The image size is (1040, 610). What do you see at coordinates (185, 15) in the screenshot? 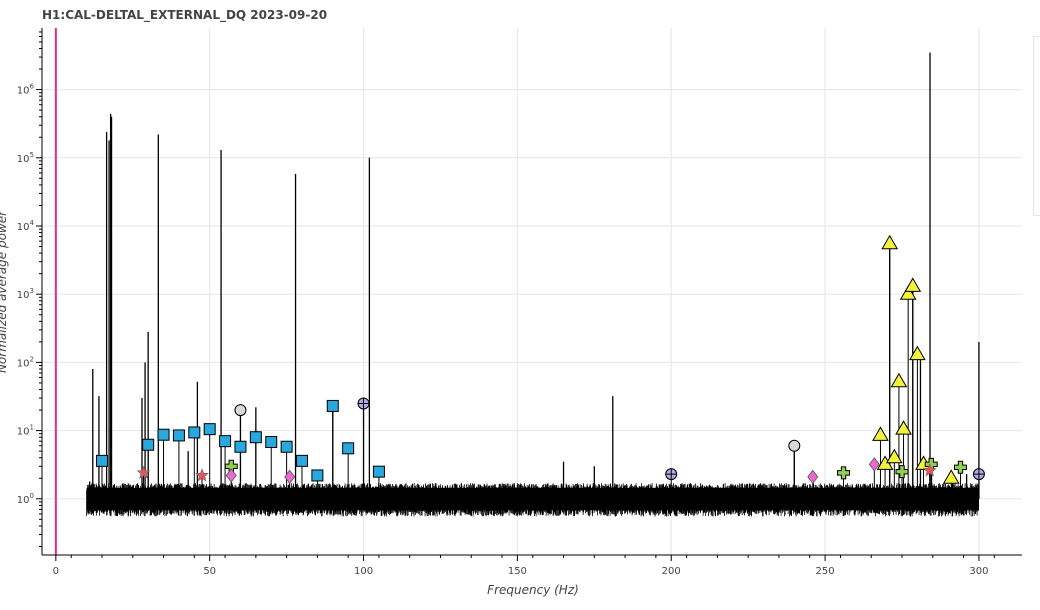
I see `chart-title: H1:CAL-DELTAL_EXTERNAL_DQ 2023-09-20` at bounding box center [185, 15].